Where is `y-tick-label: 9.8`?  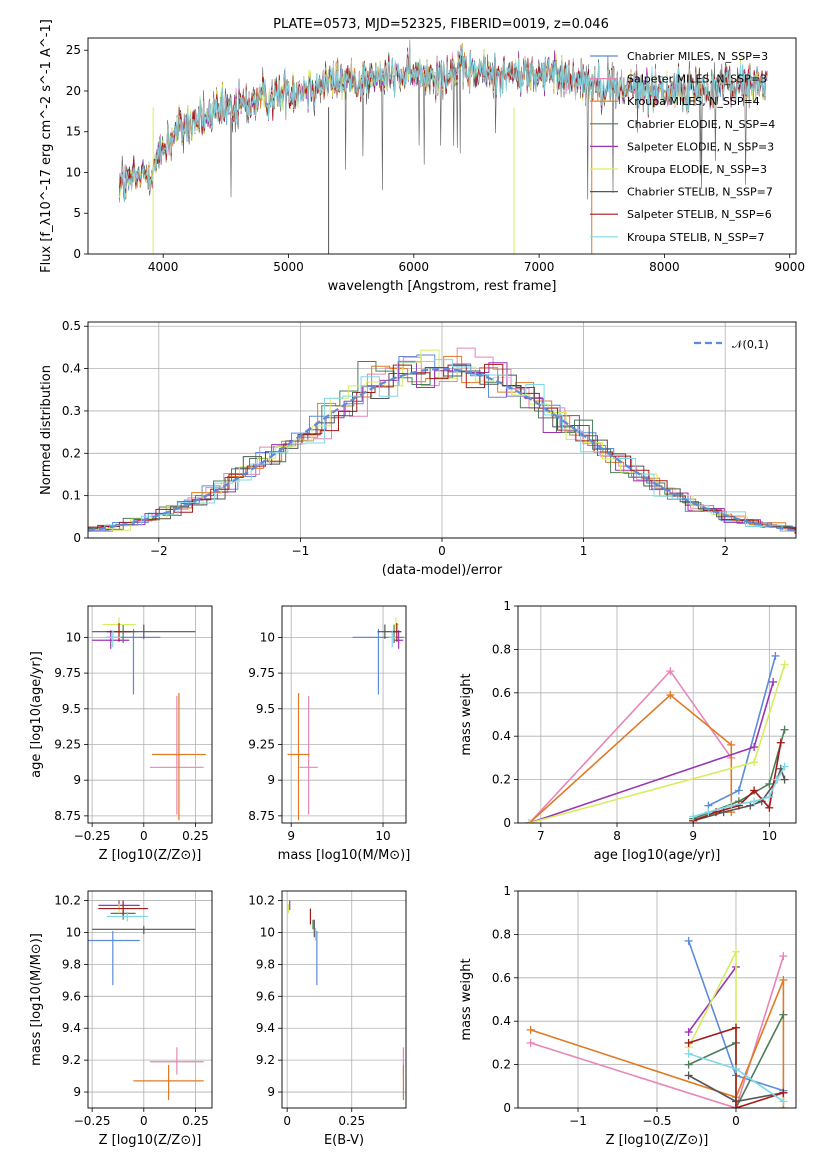
y-tick-label: 9.8 is located at coordinates (265, 964).